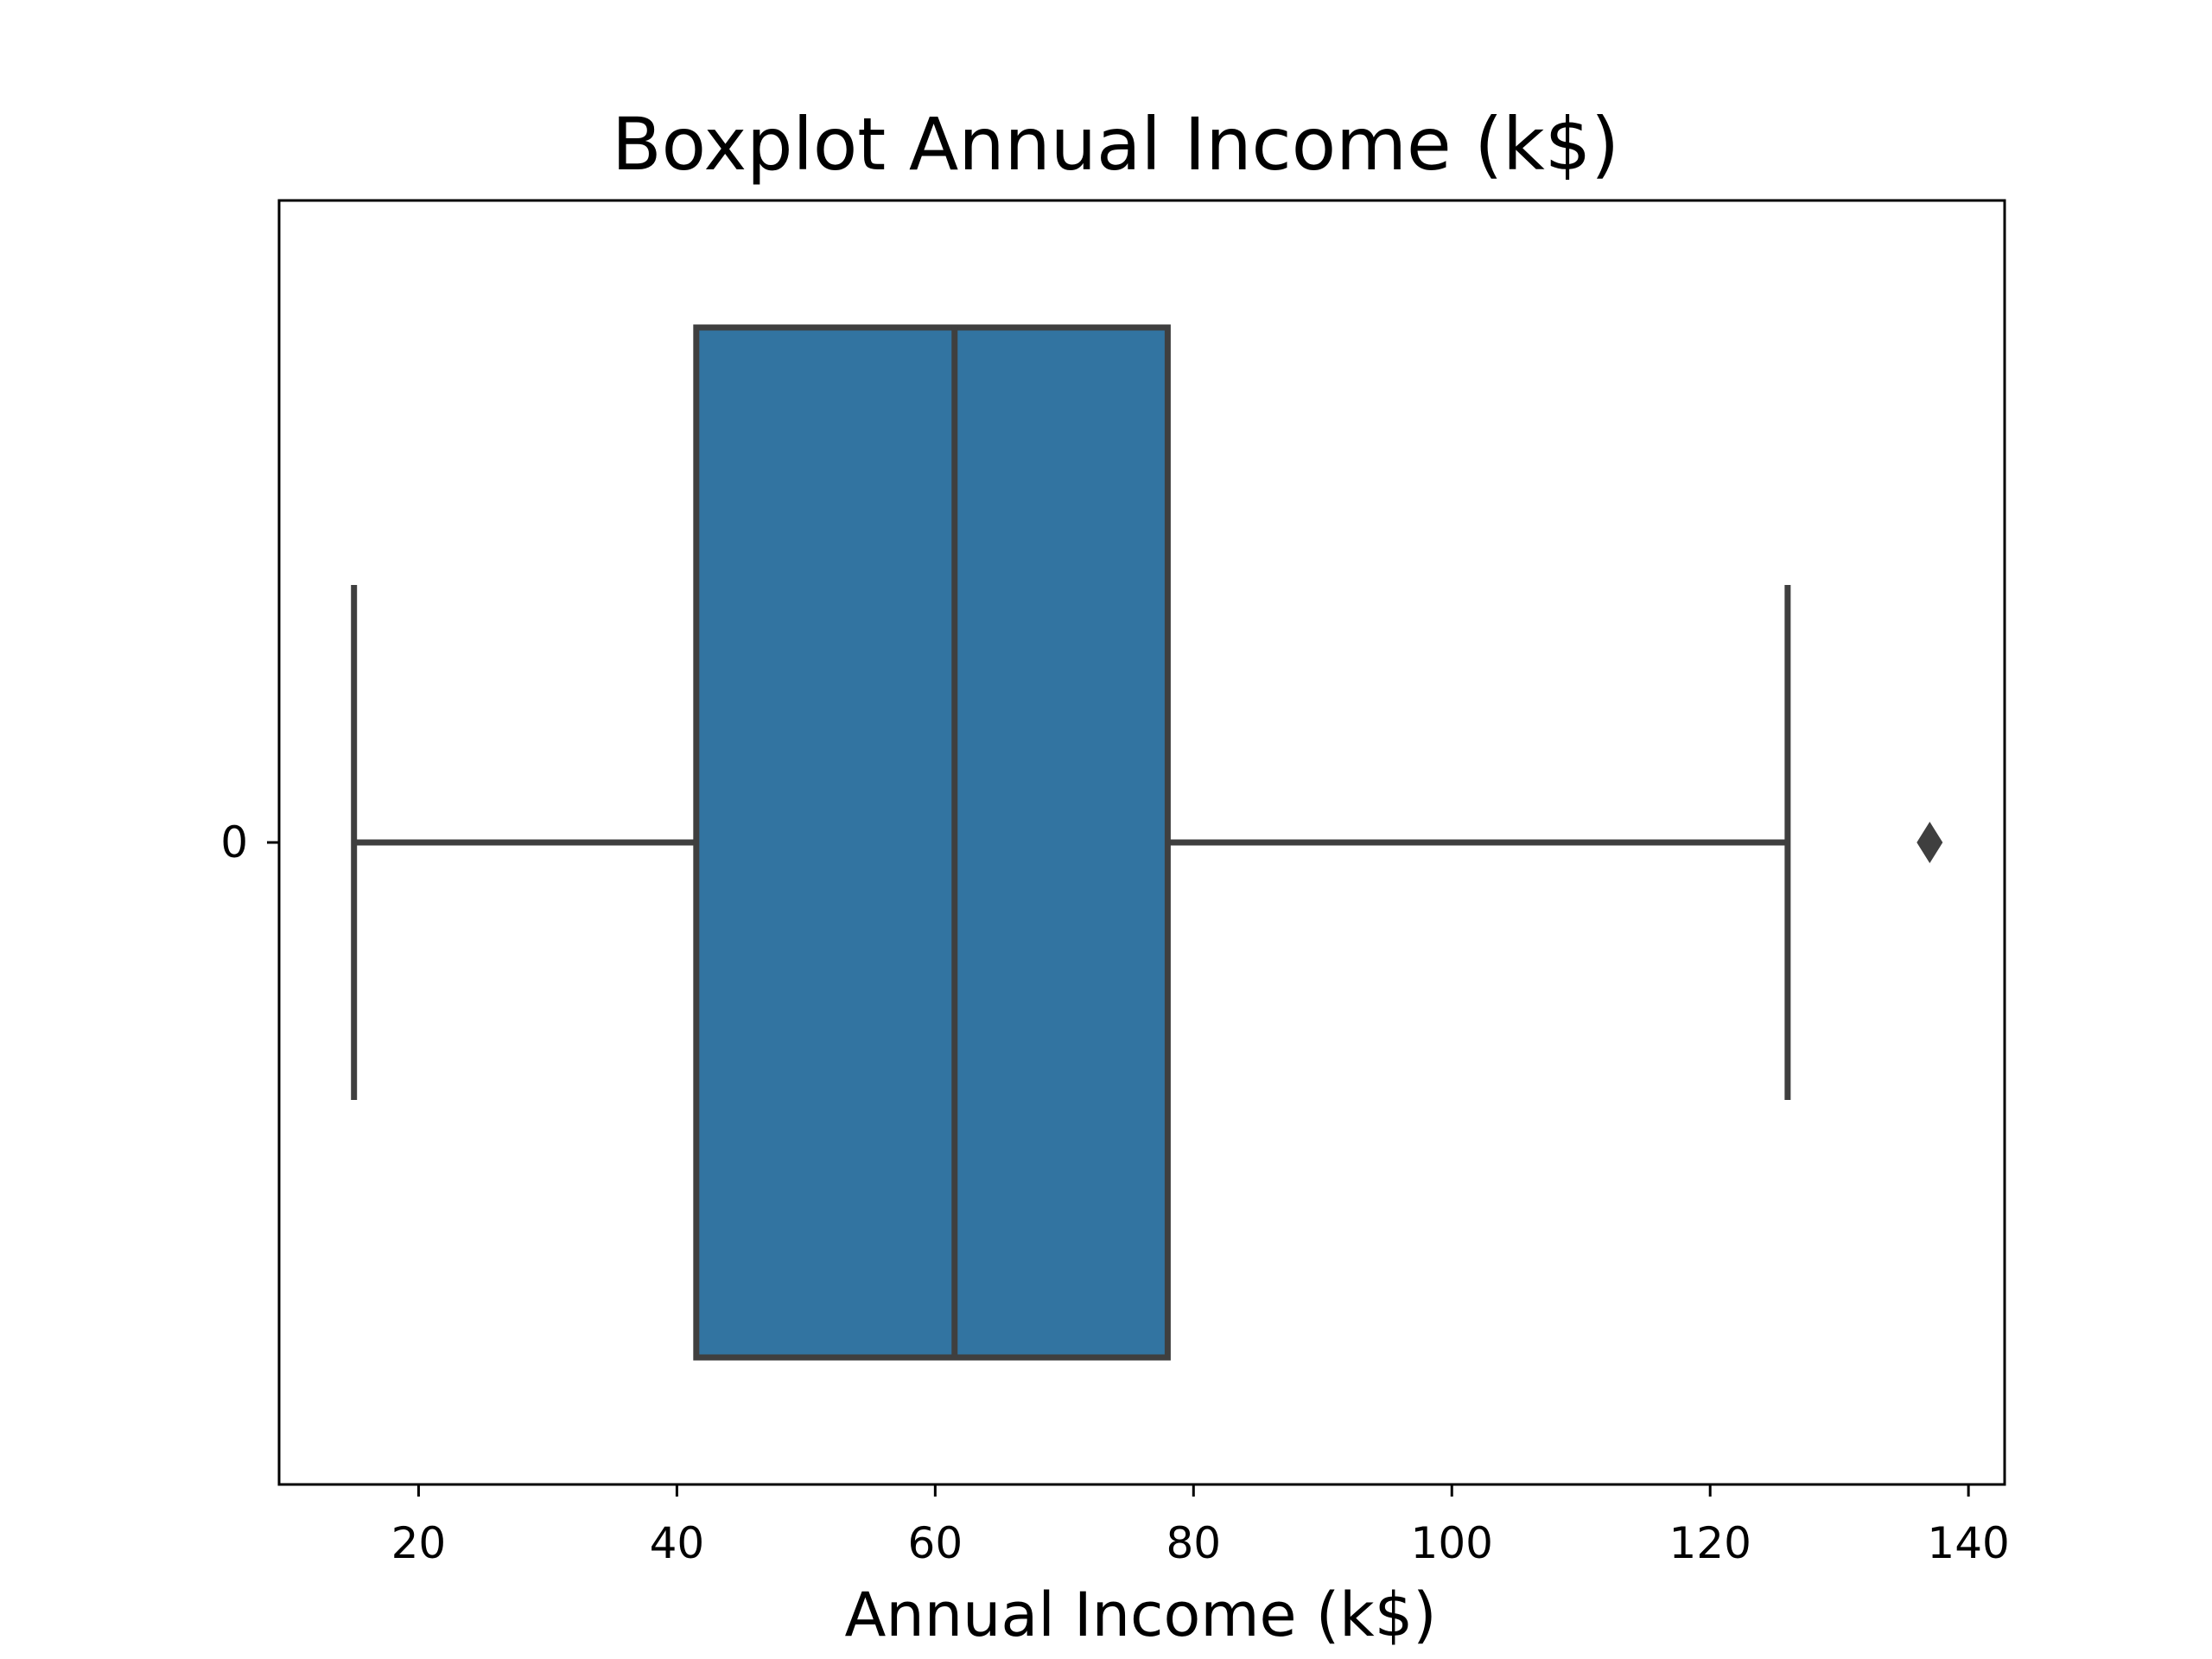  I want to click on x-axis-ticks: 20 40 60 80 100 120 140, so click(1200, 1526).